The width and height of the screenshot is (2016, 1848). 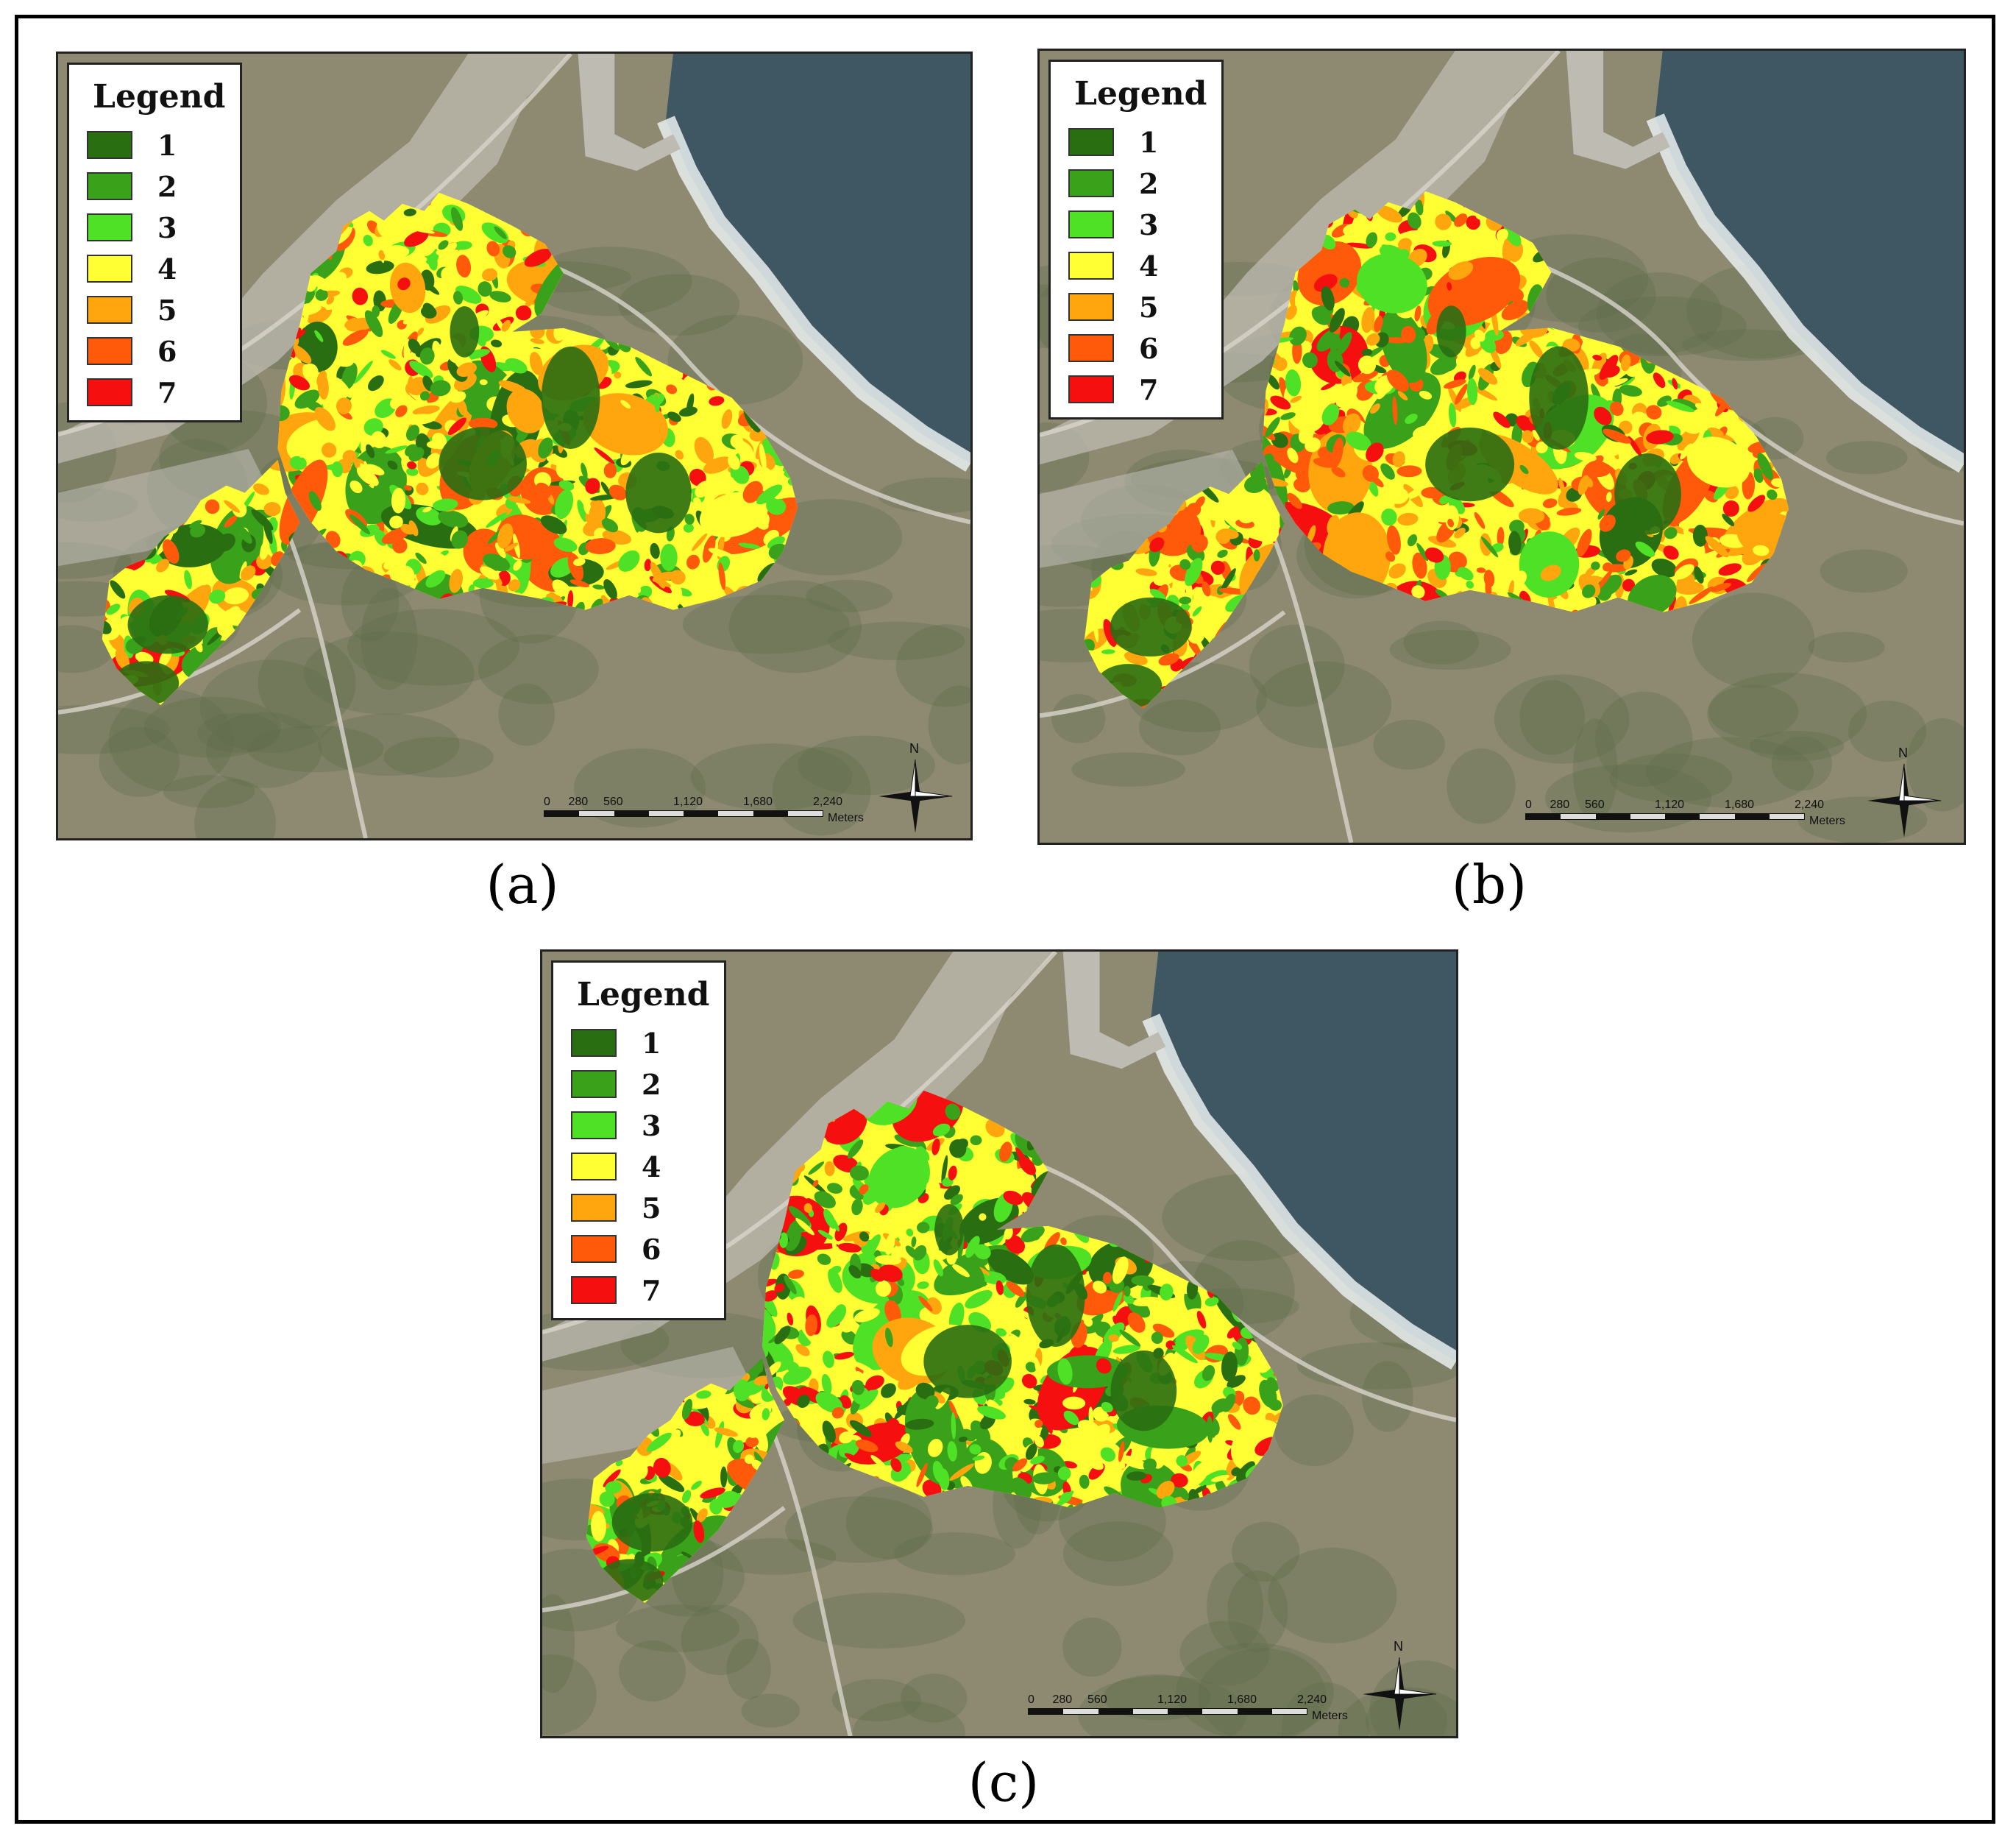 What do you see at coordinates (683, 814) in the screenshot?
I see `scale-bar-graphic` at bounding box center [683, 814].